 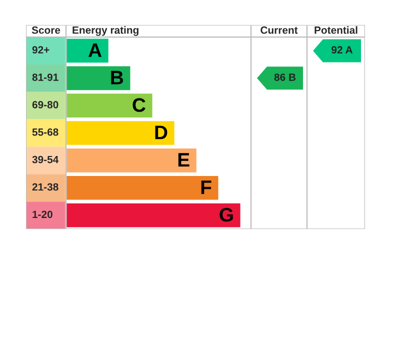 I want to click on text: 39-54, so click(x=45, y=160).